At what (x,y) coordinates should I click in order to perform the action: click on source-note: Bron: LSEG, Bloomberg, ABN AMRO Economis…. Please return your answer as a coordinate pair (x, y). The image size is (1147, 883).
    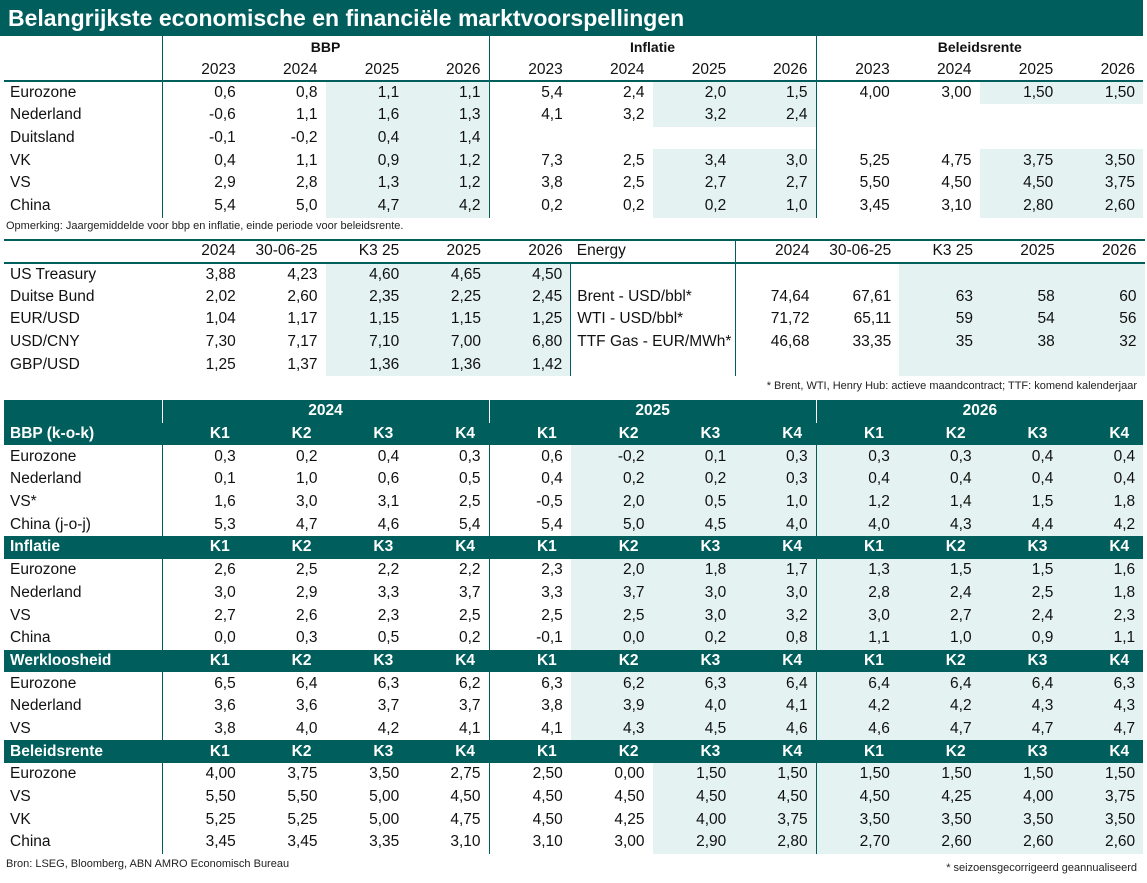
    Looking at the image, I should click on (148, 864).